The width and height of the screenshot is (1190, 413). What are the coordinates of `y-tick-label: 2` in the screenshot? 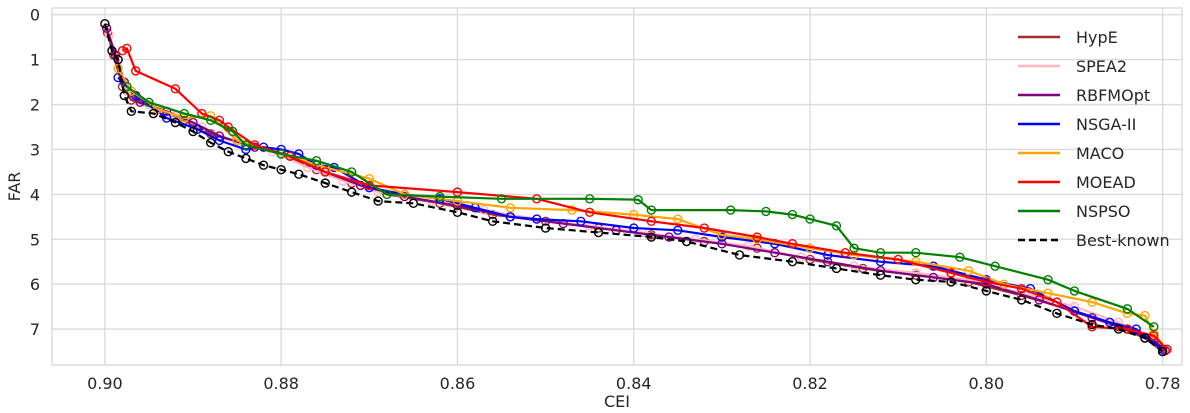 It's located at (35, 105).